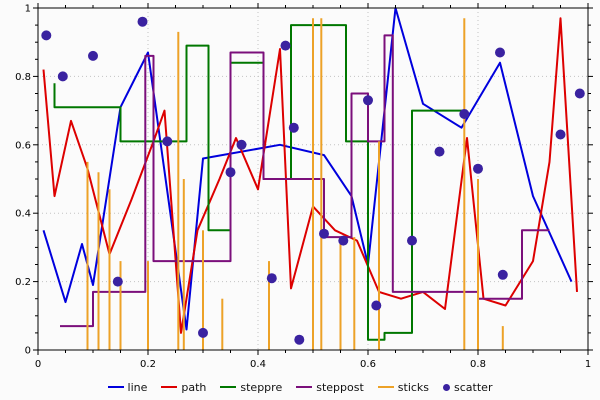 This screenshot has width=600, height=400. I want to click on legend-item-line: line, so click(127, 387).